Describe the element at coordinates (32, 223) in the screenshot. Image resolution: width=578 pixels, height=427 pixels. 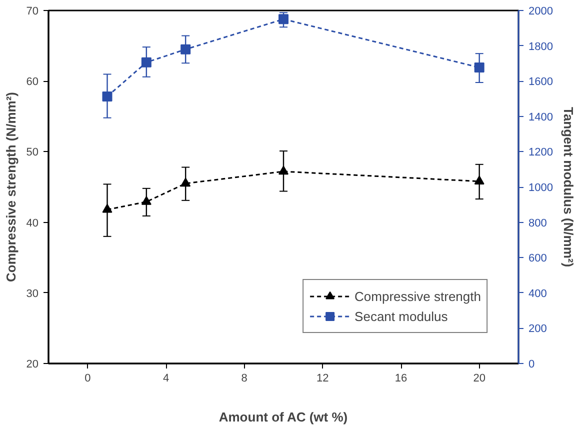
I see `y-tick-label: 40` at that location.